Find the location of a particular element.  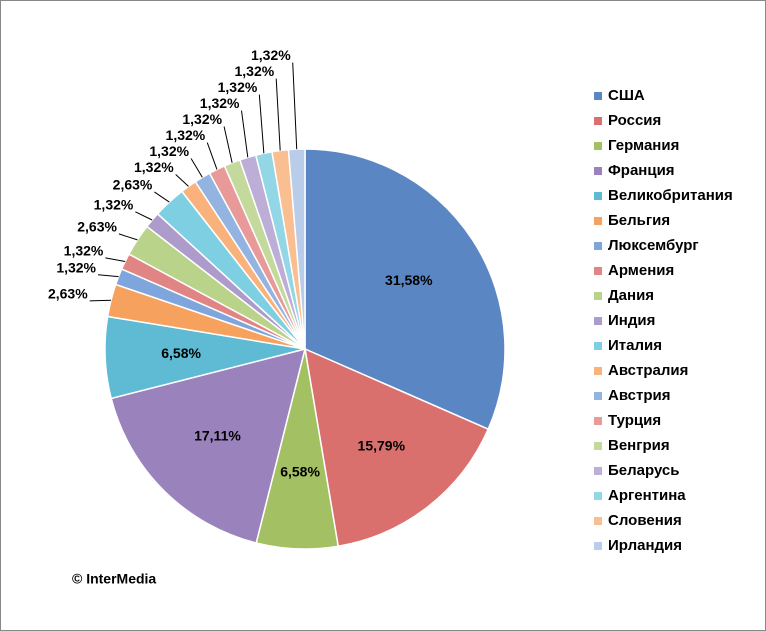

legend-label: Словения is located at coordinates (645, 520).